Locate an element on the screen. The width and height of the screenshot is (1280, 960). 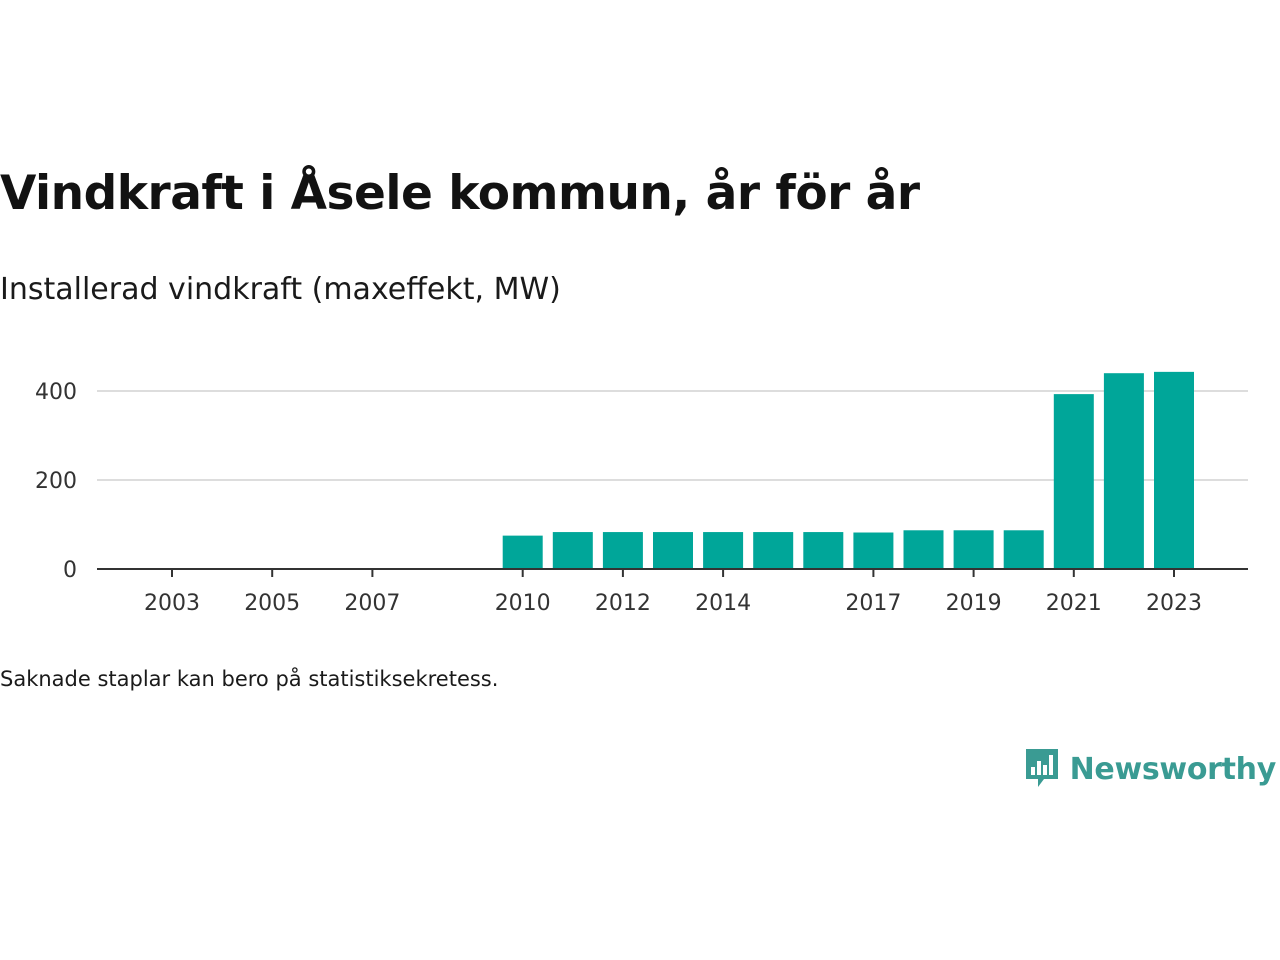
x-tick-label: 2014 is located at coordinates (723, 603).